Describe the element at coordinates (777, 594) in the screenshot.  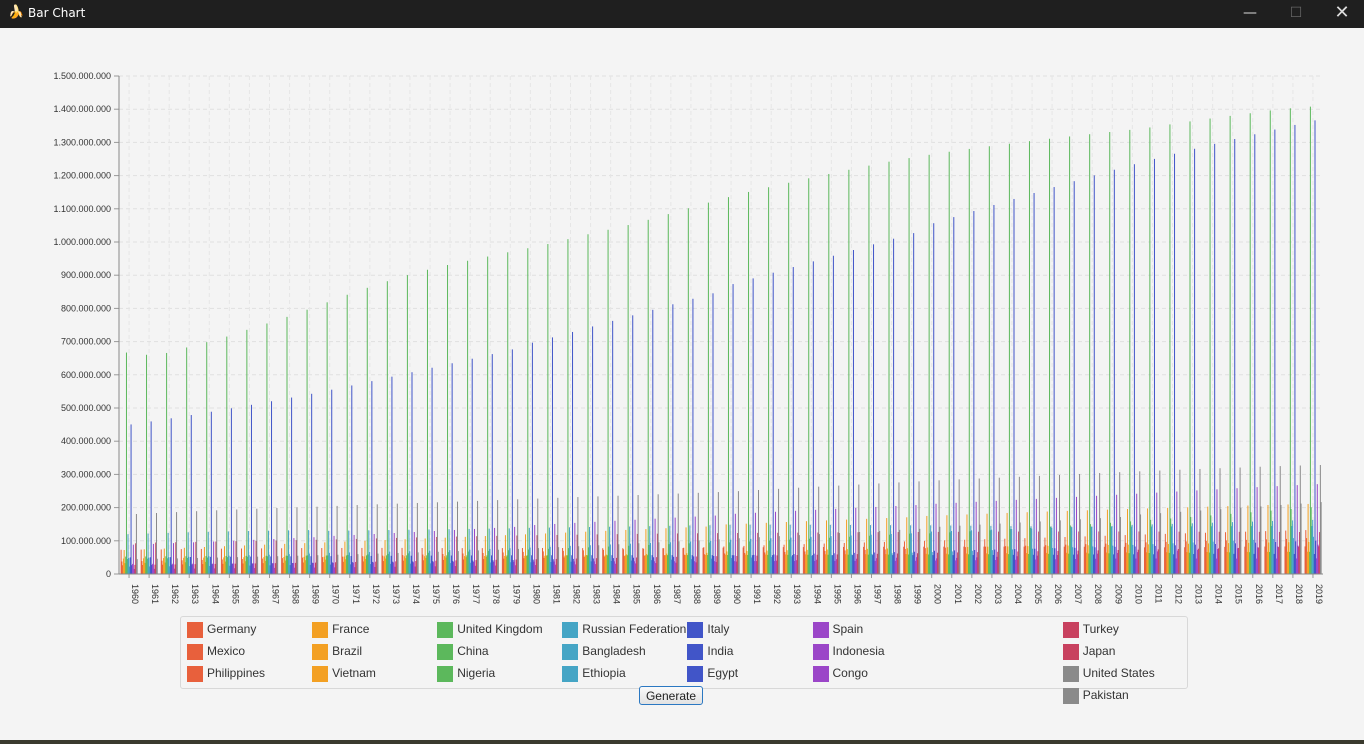
I see `x-tick-label: 1992` at that location.